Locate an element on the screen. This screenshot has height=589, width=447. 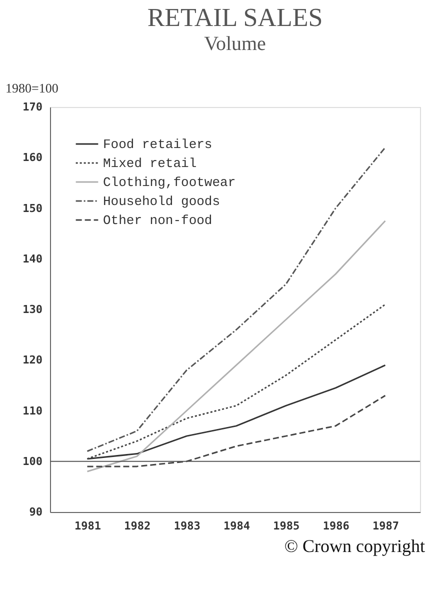
legend-label: Household goods is located at coordinates (161, 201).